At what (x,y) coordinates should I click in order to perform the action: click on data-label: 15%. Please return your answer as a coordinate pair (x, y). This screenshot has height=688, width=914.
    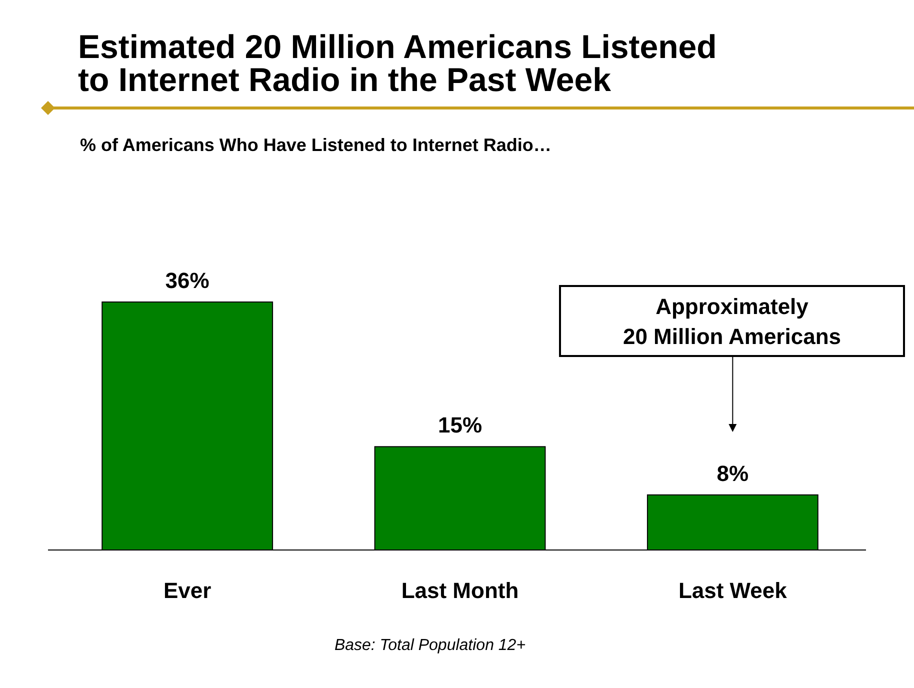
    Looking at the image, I should click on (460, 425).